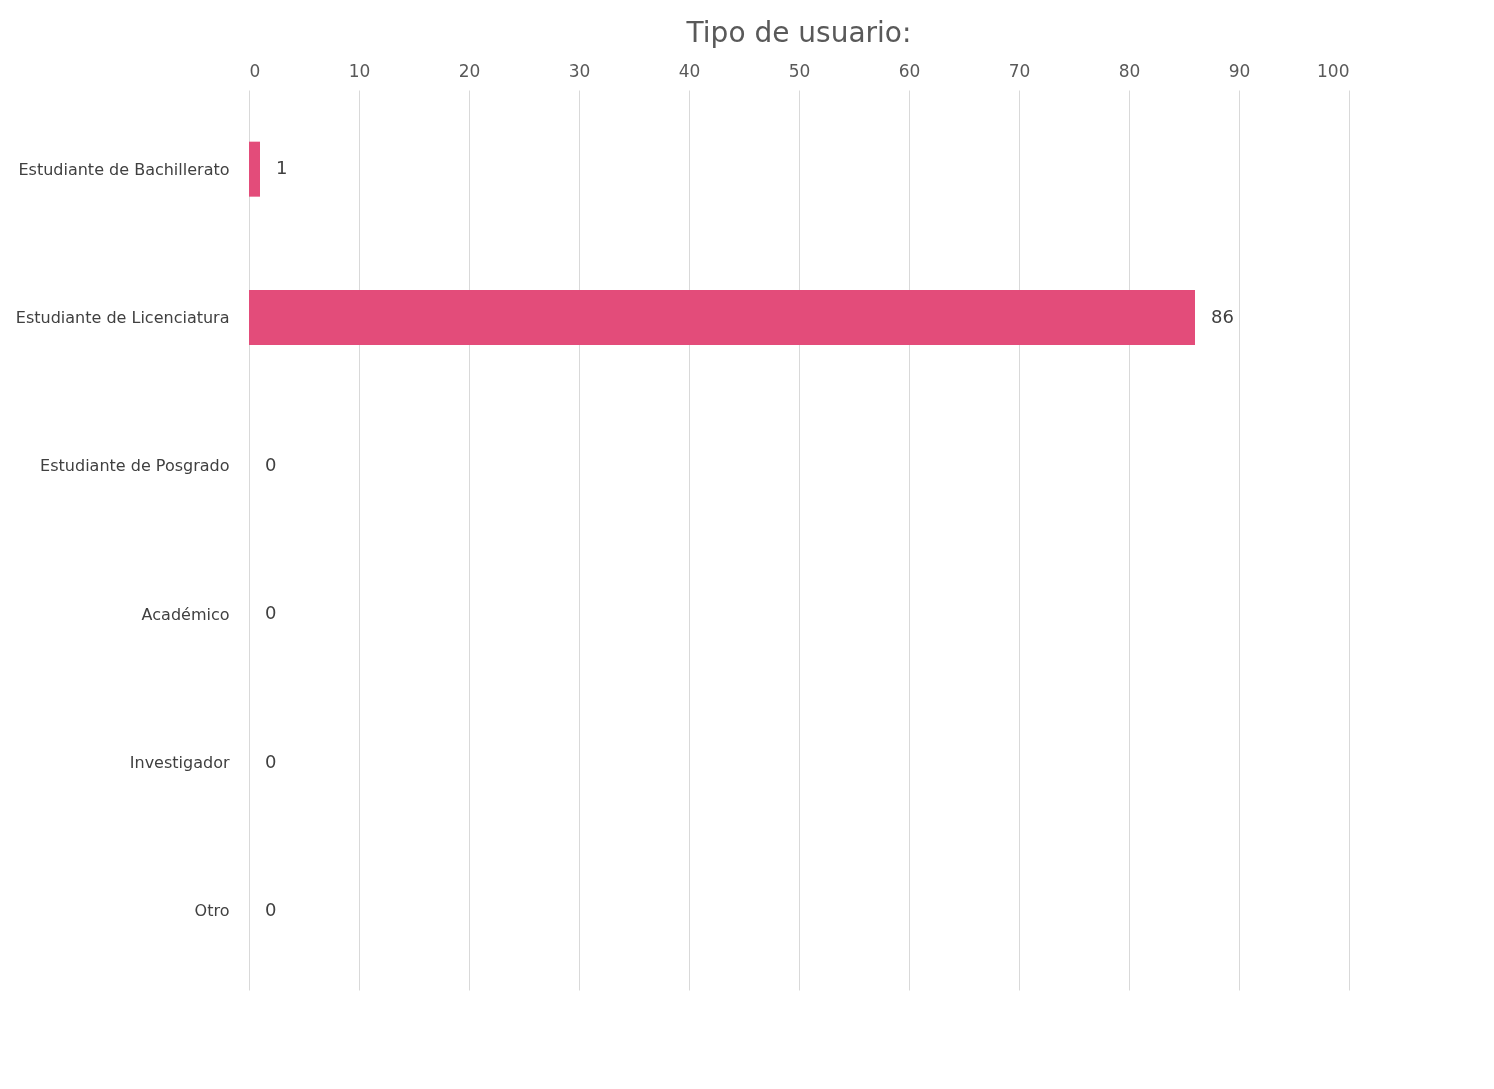 This screenshot has height=1089, width=1494. I want to click on data-label: 1, so click(282, 168).